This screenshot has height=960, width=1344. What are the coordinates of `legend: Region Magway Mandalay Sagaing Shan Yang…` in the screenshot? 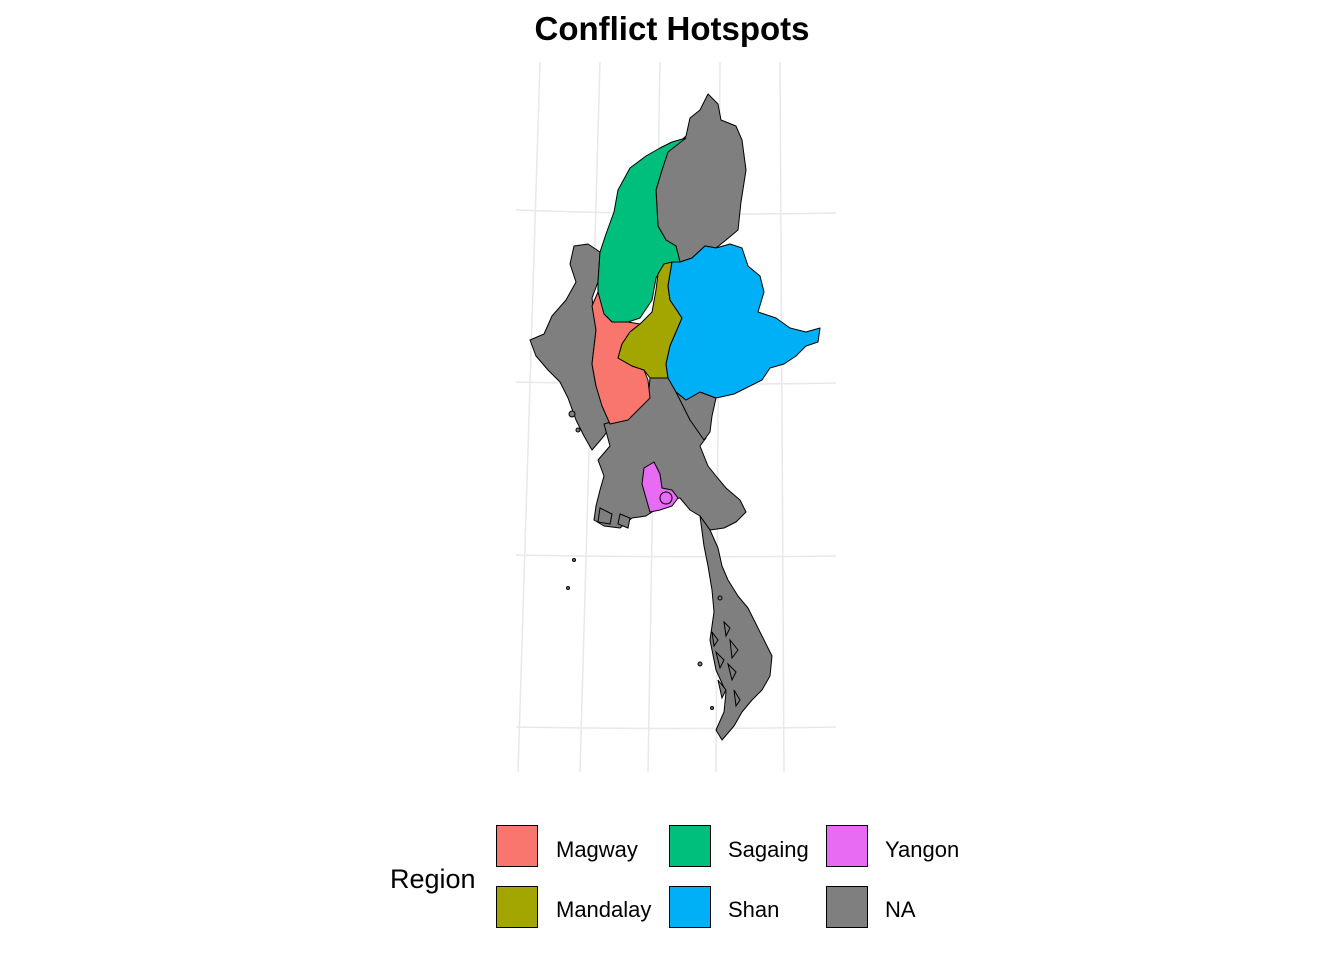 It's located at (688, 877).